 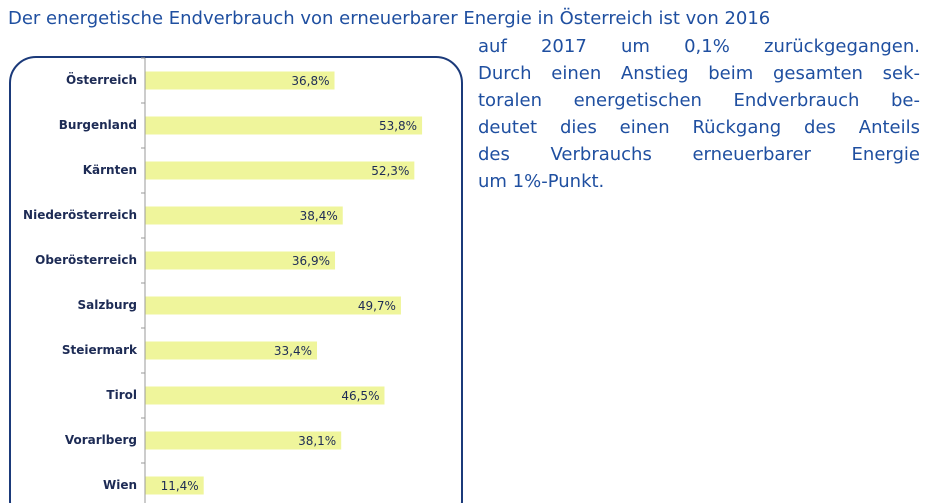 What do you see at coordinates (360, 396) in the screenshot?
I see `value-label: 46,5%` at bounding box center [360, 396].